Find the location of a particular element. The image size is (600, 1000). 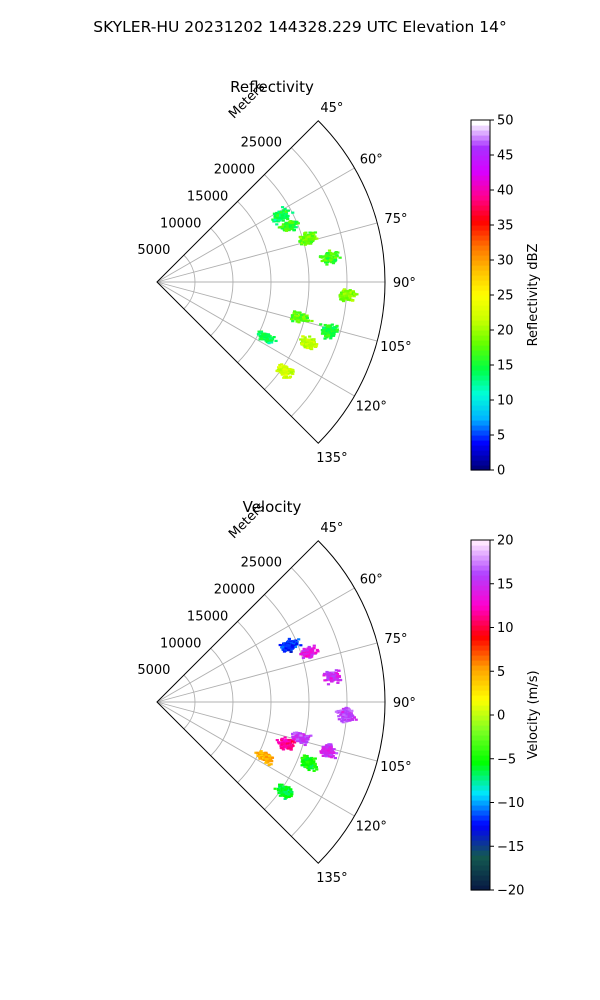

r-tick-label: 15000 is located at coordinates (207, 616).